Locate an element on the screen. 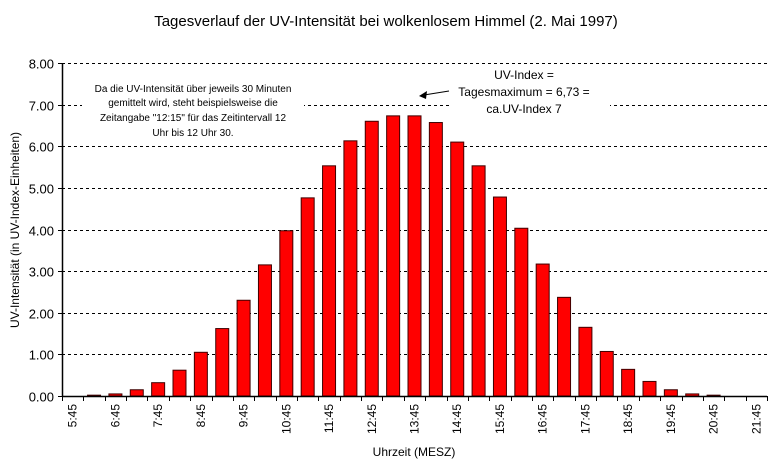  bar-8:45 is located at coordinates (200, 374).